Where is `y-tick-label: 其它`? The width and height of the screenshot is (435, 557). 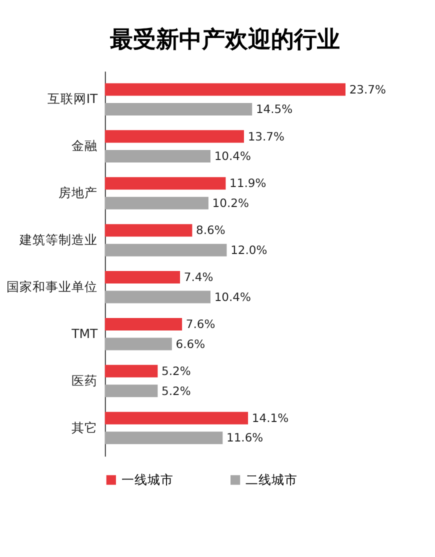 y-tick-label: 其它 is located at coordinates (85, 427).